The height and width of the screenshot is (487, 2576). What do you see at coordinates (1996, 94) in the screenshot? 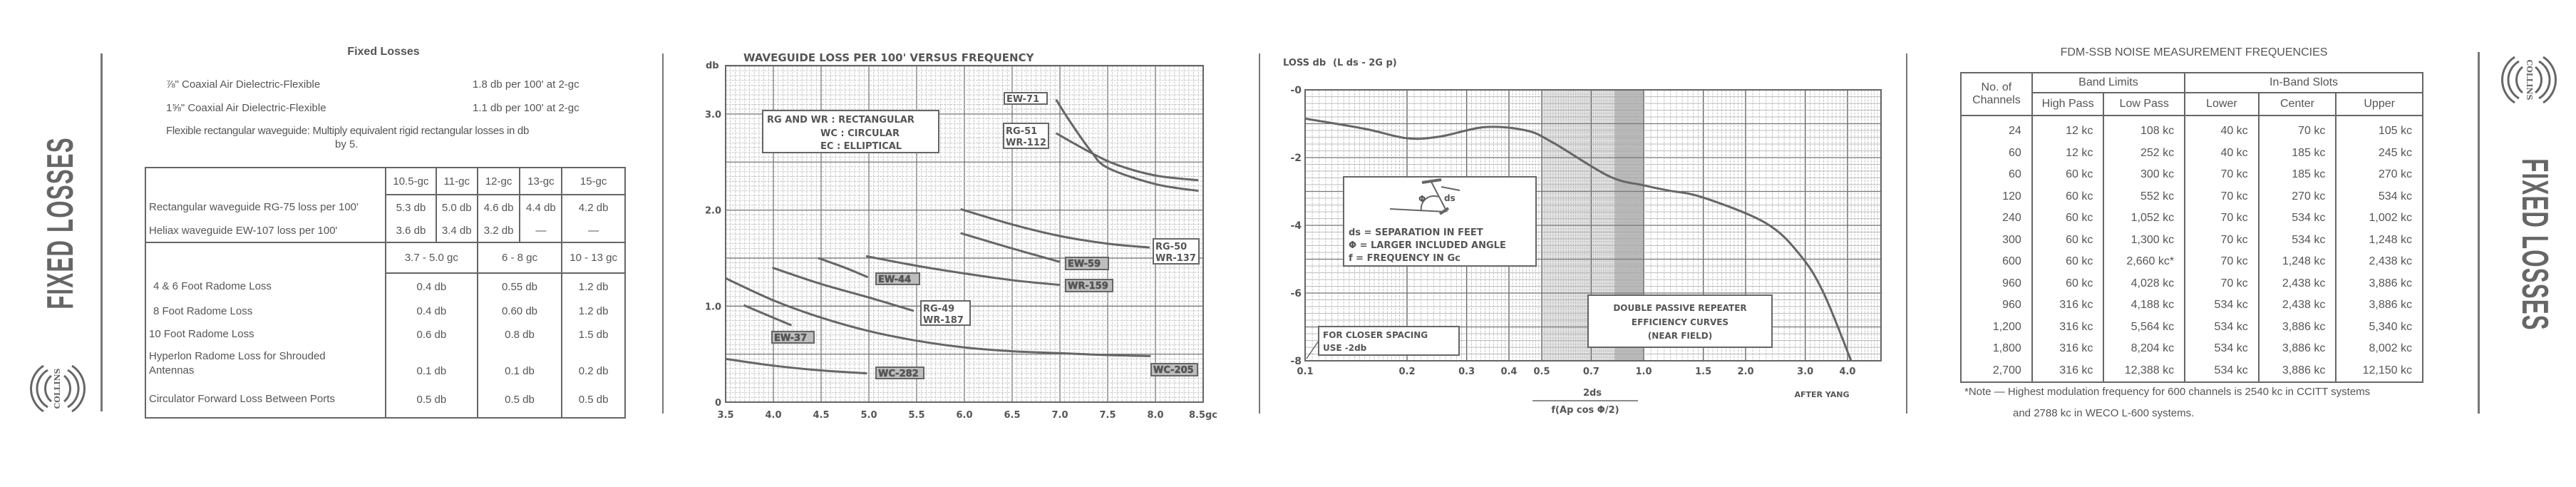
I see `column-header-channels: No. of Channels` at bounding box center [1996, 94].